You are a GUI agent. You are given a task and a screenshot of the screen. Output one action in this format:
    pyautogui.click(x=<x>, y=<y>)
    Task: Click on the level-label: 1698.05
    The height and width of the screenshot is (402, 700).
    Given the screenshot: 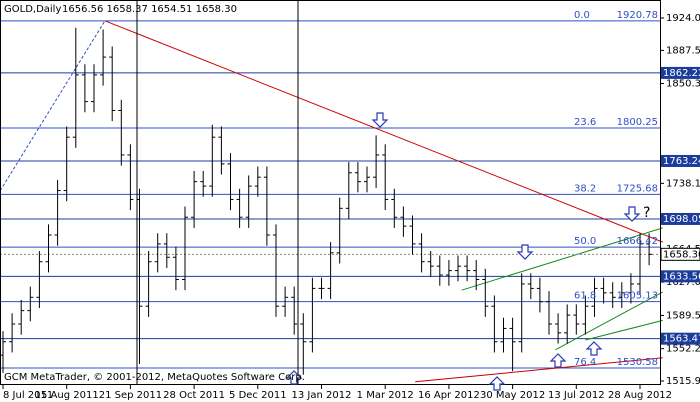 What is the action you would take?
    pyautogui.click(x=681, y=219)
    